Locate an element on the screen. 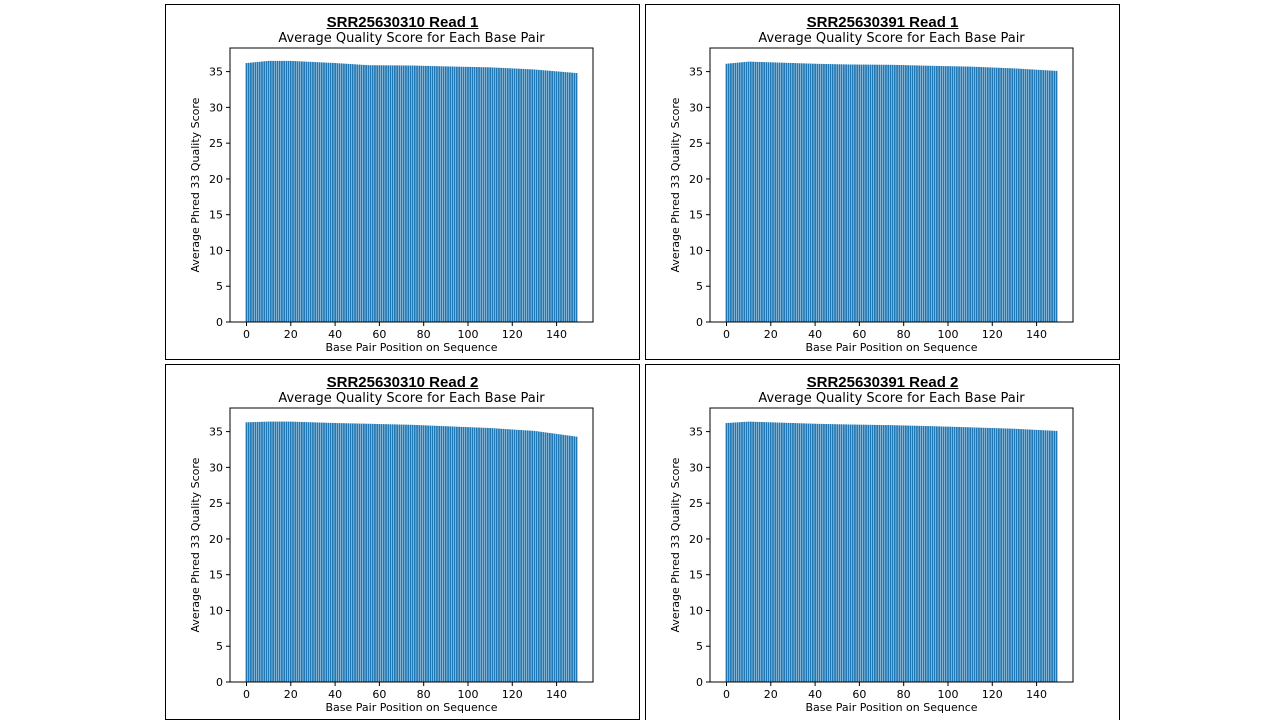 The image size is (1280, 720). y-tick-label: 0 is located at coordinates (219, 682).